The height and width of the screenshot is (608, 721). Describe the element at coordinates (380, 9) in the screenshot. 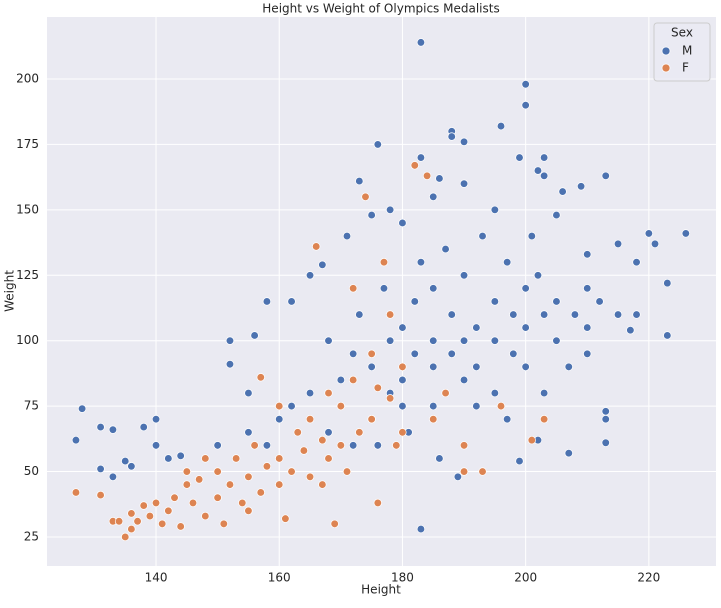

I see `chart-title: Height vs Weight of Olympics Medalists` at that location.